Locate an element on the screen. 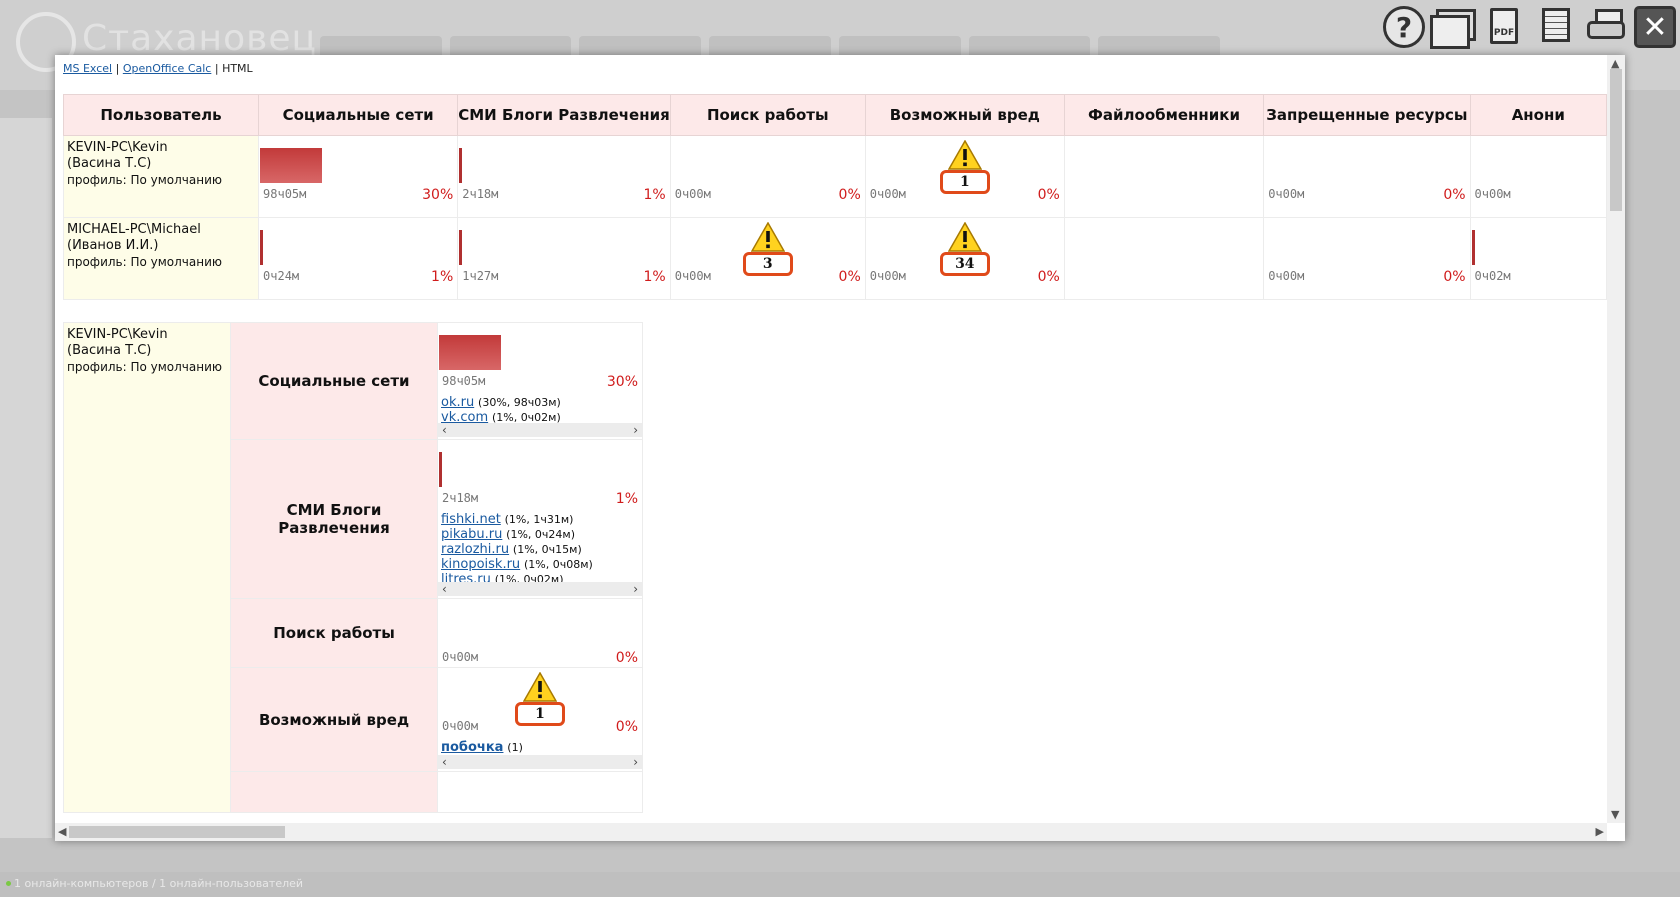 The image size is (1680, 897). metric-cell: 1ч27м 1% is located at coordinates (564, 258).